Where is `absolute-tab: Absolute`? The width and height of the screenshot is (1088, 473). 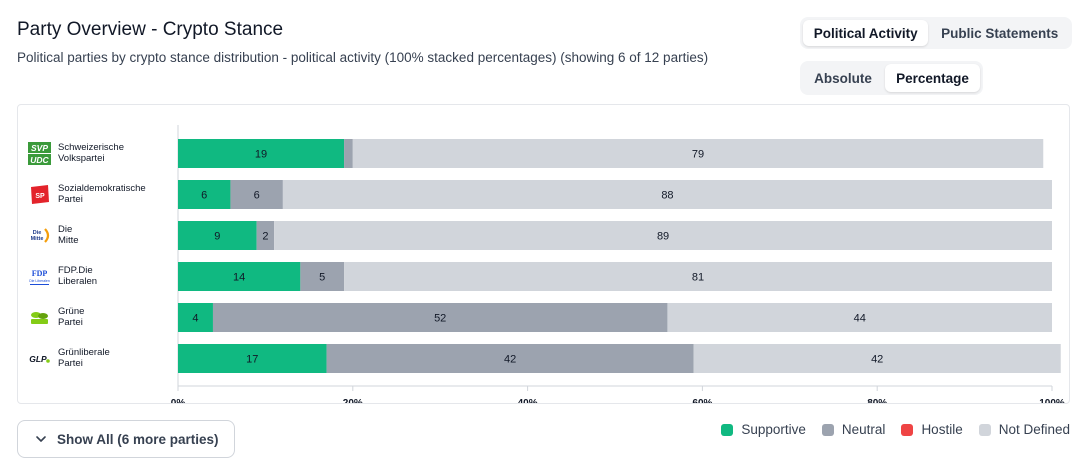 absolute-tab: Absolute is located at coordinates (843, 78).